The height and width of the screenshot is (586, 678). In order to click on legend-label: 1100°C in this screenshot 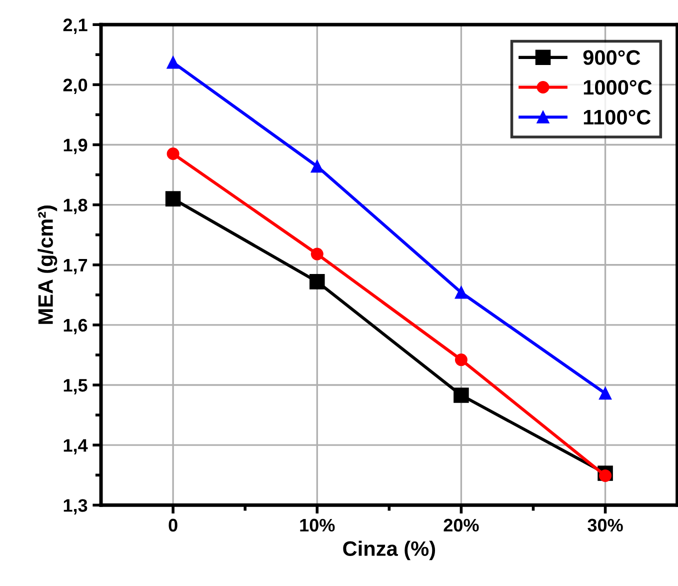, I will do `click(617, 117)`.